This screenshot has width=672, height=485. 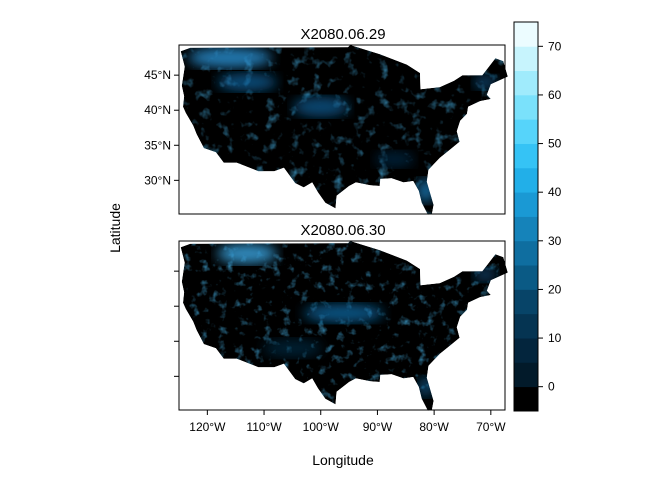 I want to click on colorbar-label: 20, so click(x=555, y=289).